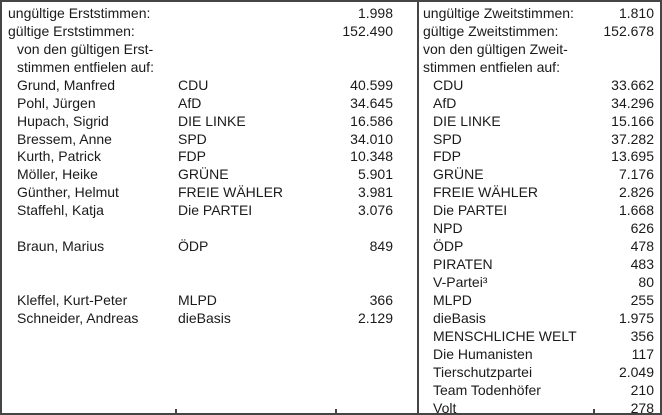  I want to click on candidate-name: Bressem, Anne, so click(64, 138).